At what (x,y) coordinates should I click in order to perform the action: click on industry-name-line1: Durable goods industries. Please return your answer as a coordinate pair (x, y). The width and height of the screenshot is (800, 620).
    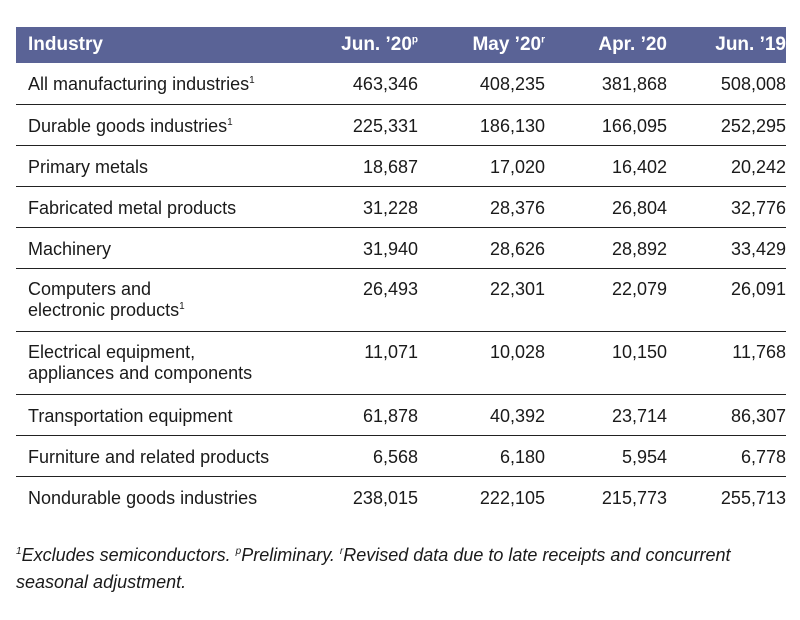
    Looking at the image, I should click on (128, 125).